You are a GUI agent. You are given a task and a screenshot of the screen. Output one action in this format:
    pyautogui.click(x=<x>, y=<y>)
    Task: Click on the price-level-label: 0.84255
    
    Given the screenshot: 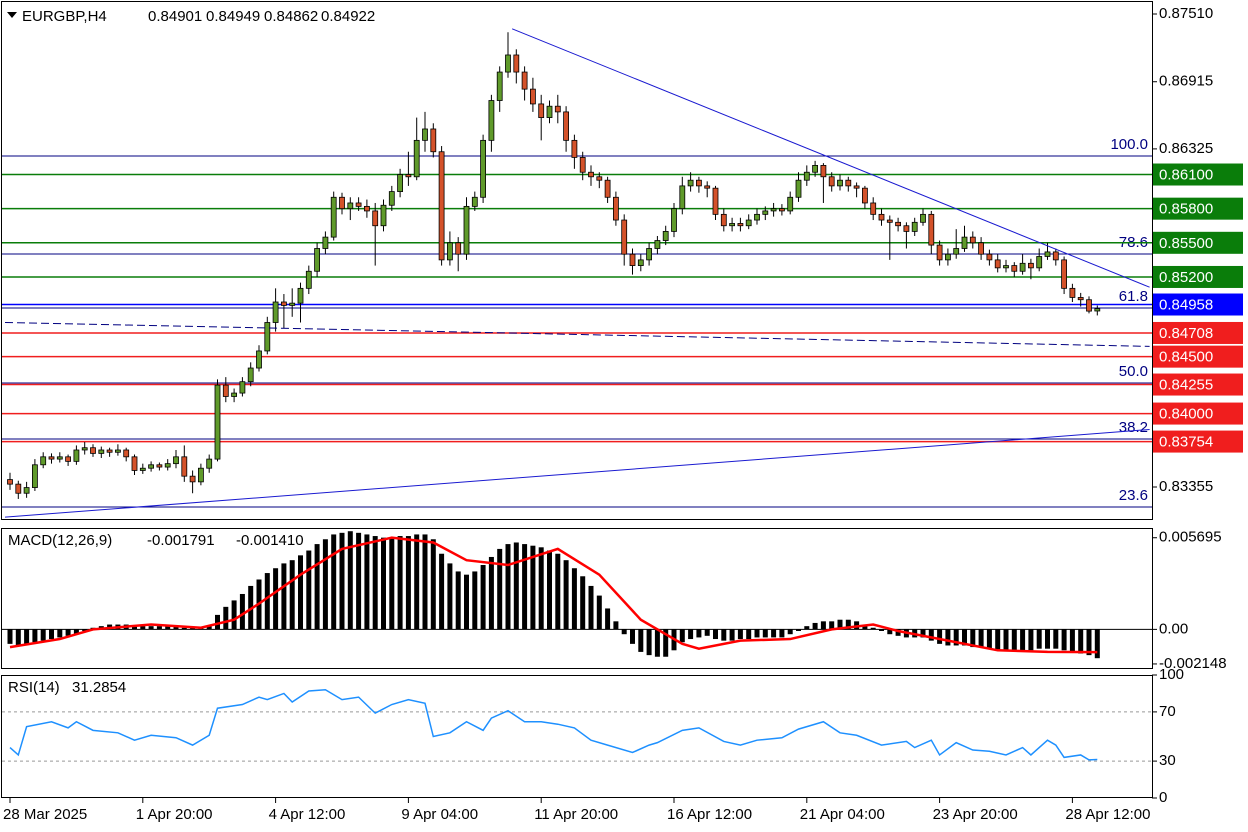 What is the action you would take?
    pyautogui.click(x=1186, y=385)
    